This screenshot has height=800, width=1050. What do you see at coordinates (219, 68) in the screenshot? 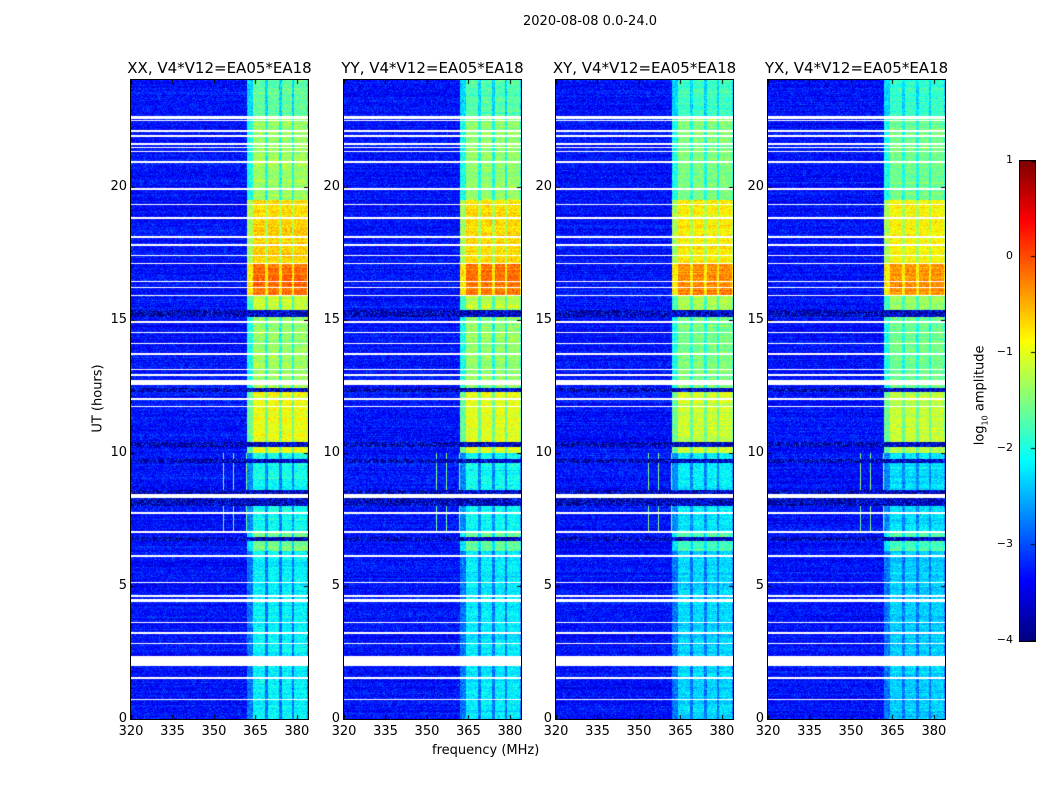
I see `panel-title: XX, V4*V12=EA05*EA18` at bounding box center [219, 68].